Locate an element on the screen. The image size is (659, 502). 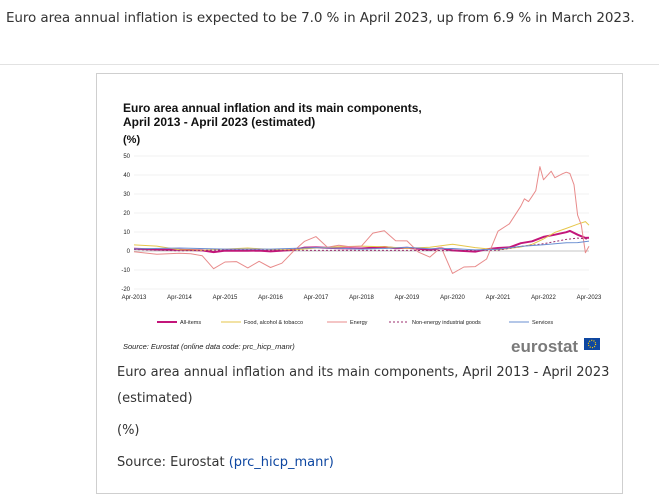
x-tick-label: Apr-2016 is located at coordinates (270, 298).